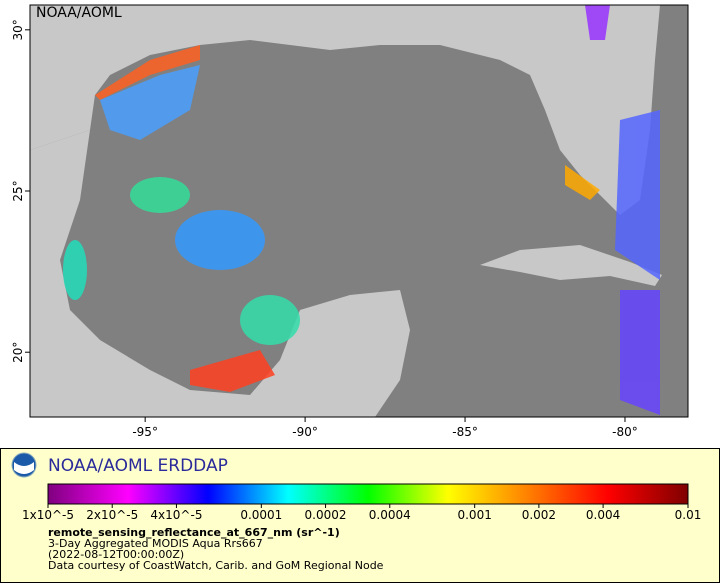 This screenshot has height=587, width=720. What do you see at coordinates (571, 265) in the screenshot?
I see `land-cuba` at bounding box center [571, 265].